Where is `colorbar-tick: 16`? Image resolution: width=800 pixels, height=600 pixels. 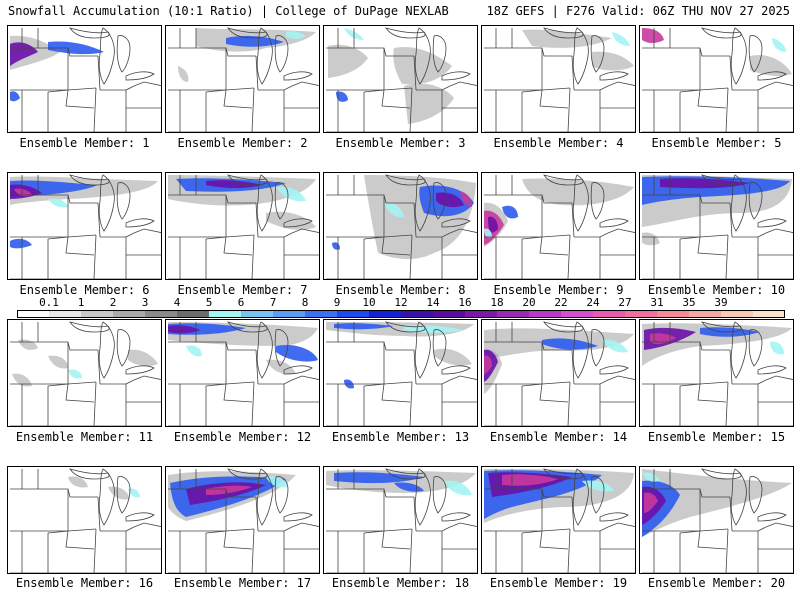 colorbar-tick: 16 is located at coordinates (465, 302).